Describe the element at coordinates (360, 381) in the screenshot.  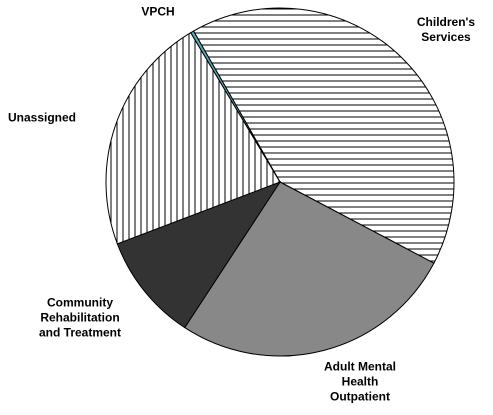
I see `slice-label: Adult Mental Health Outpatient` at that location.